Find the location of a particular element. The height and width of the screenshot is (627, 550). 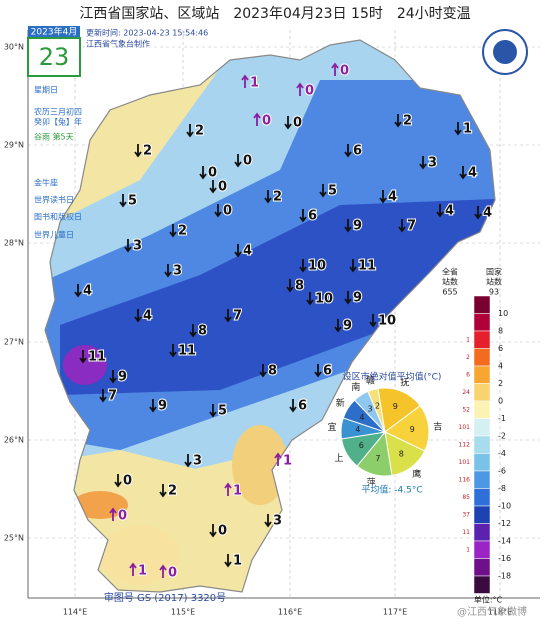

legend-count: 11 is located at coordinates (466, 532).